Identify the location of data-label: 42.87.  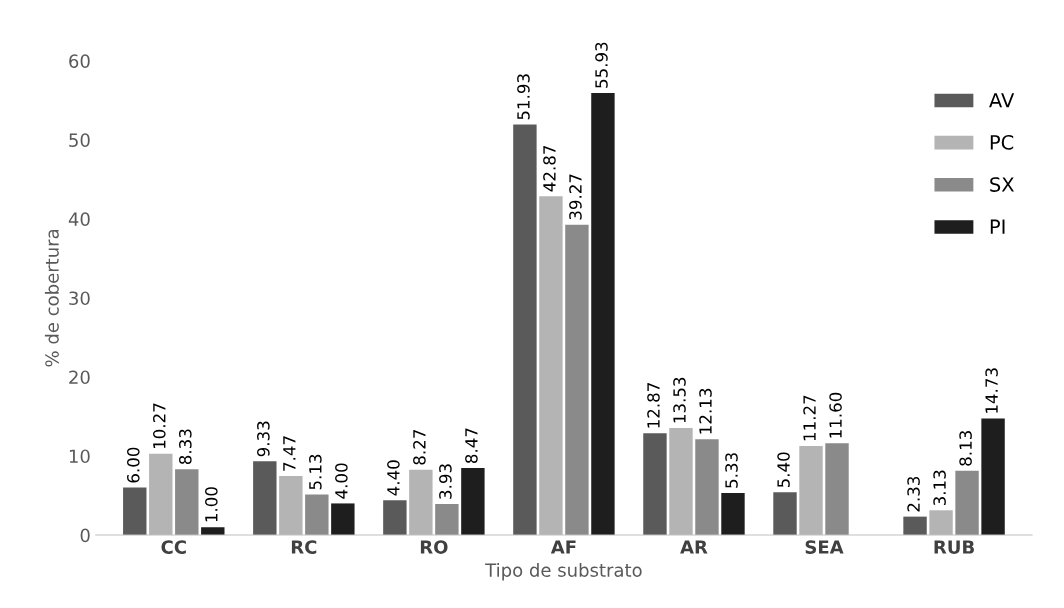
(549, 168).